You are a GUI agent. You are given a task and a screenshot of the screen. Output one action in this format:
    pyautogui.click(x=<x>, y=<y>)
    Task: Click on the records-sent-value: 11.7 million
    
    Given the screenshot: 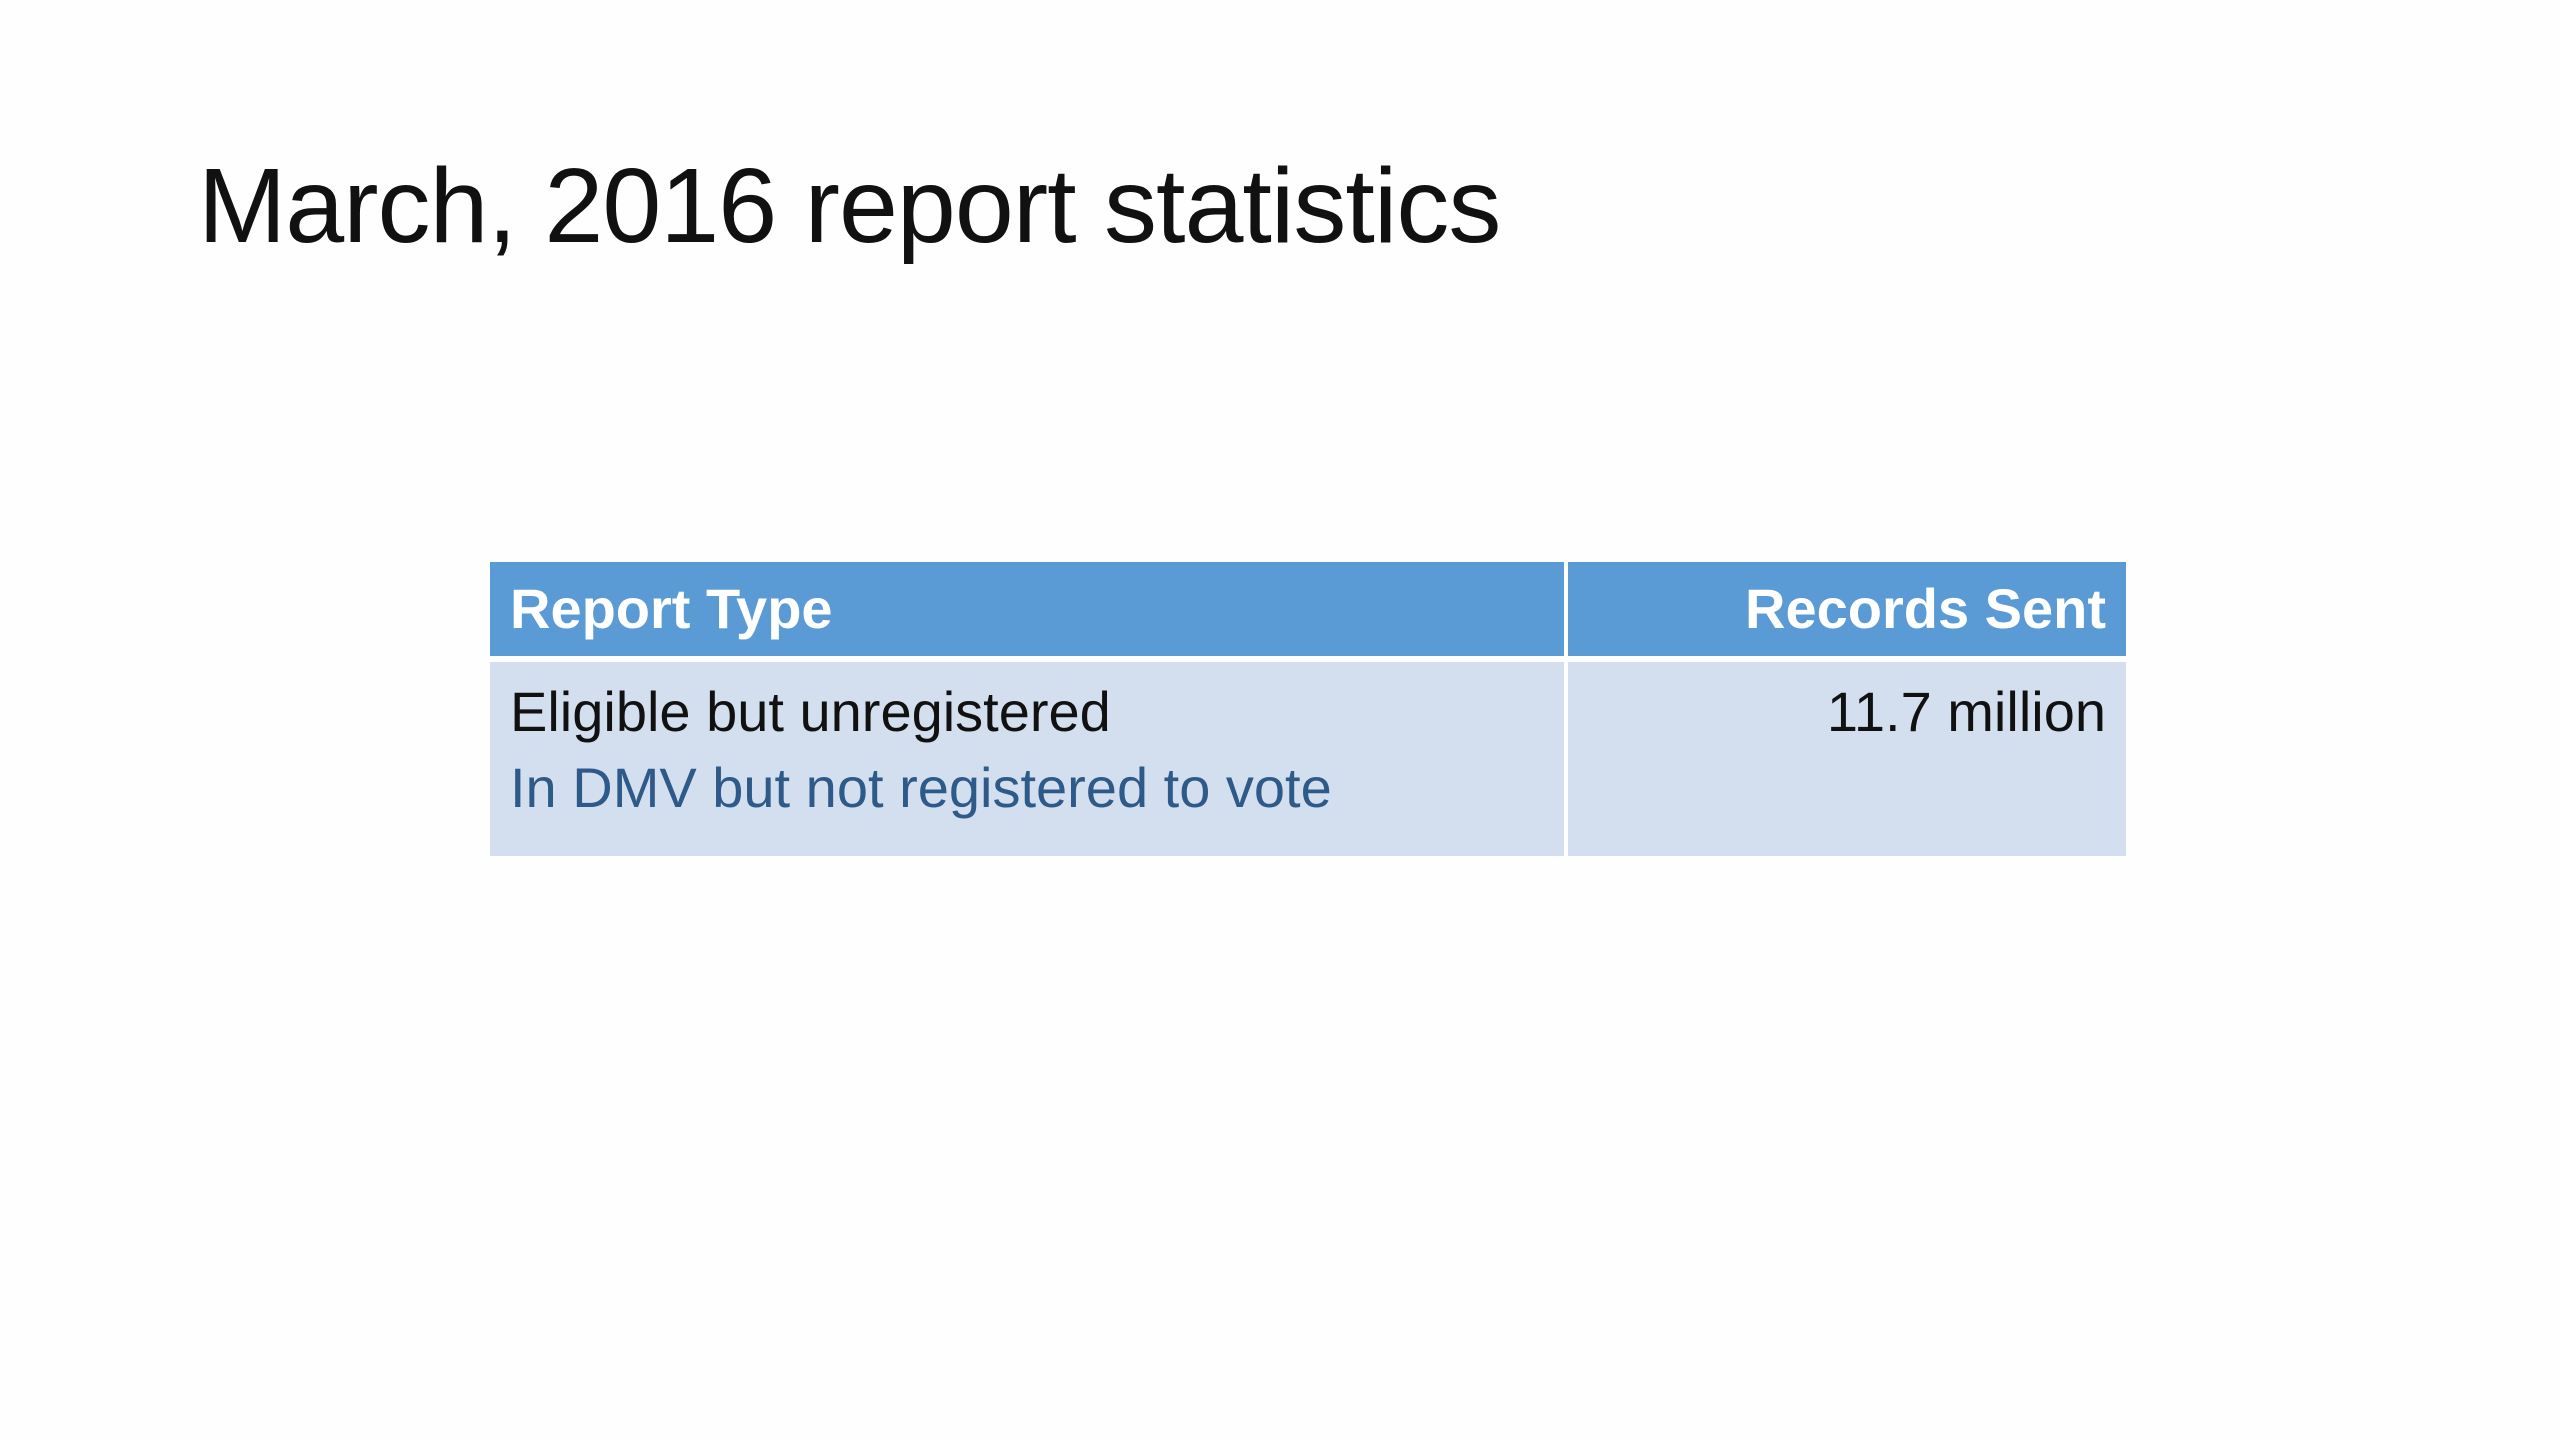 What is the action you would take?
    pyautogui.click(x=1966, y=711)
    